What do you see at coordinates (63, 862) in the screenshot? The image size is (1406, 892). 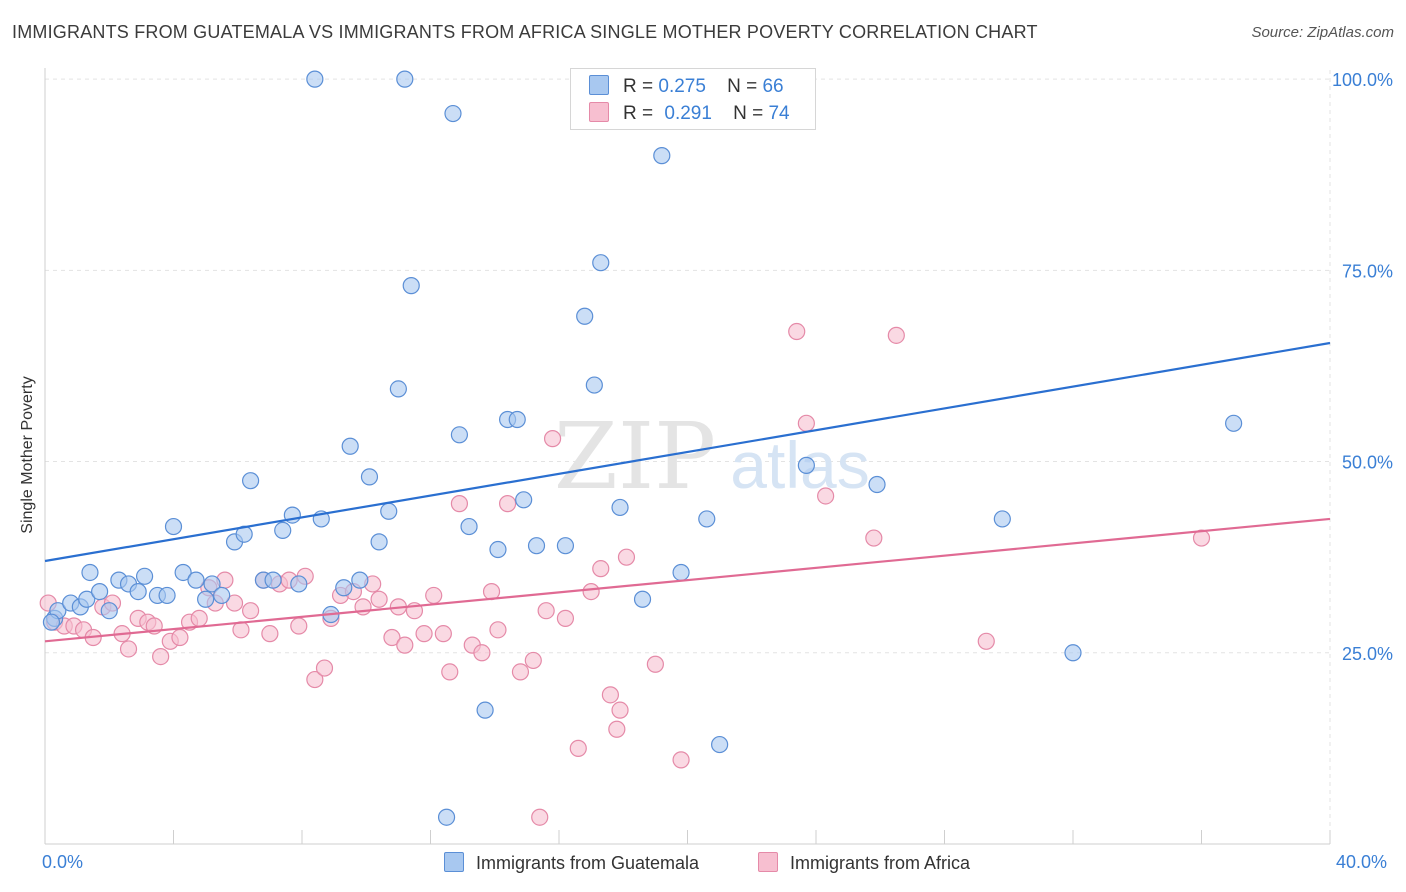 I see `x-tick-label-min: 0.0%` at bounding box center [63, 862].